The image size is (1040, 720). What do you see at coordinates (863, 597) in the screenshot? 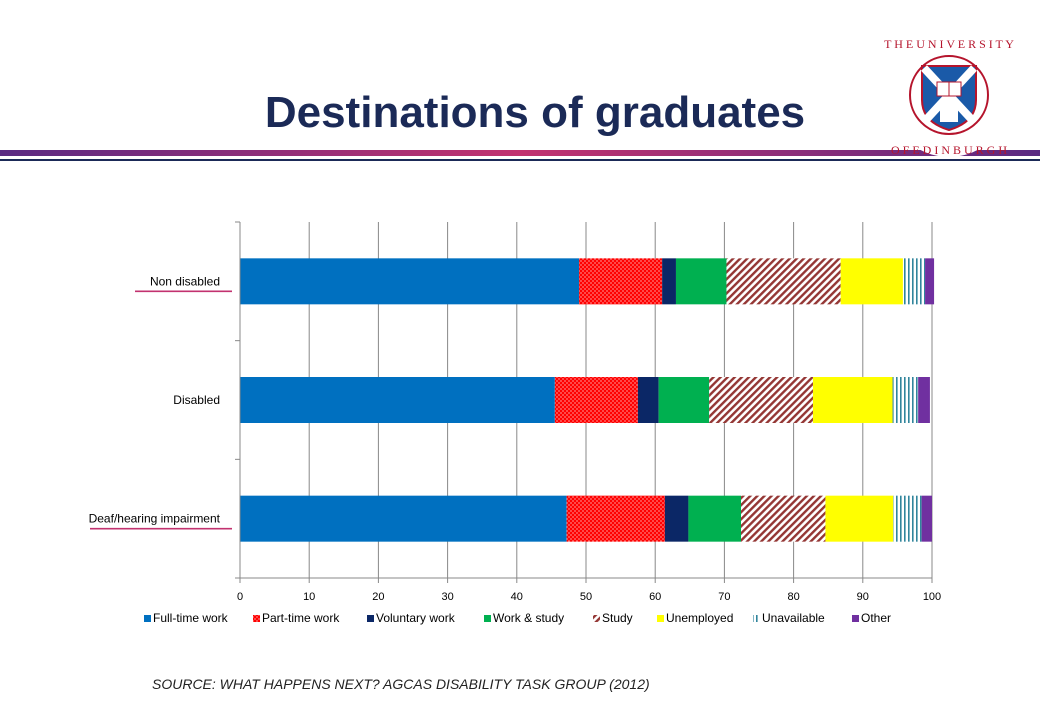
I see `x-tick-label: 90` at bounding box center [863, 597].